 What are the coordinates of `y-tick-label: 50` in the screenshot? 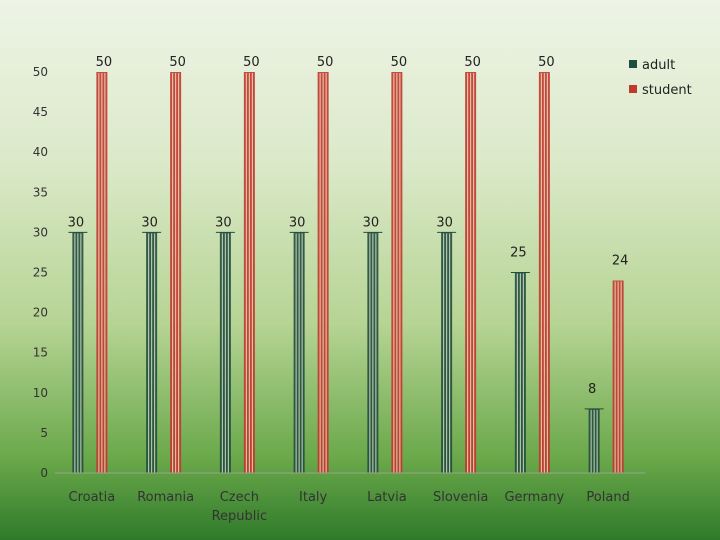 It's located at (40, 72).